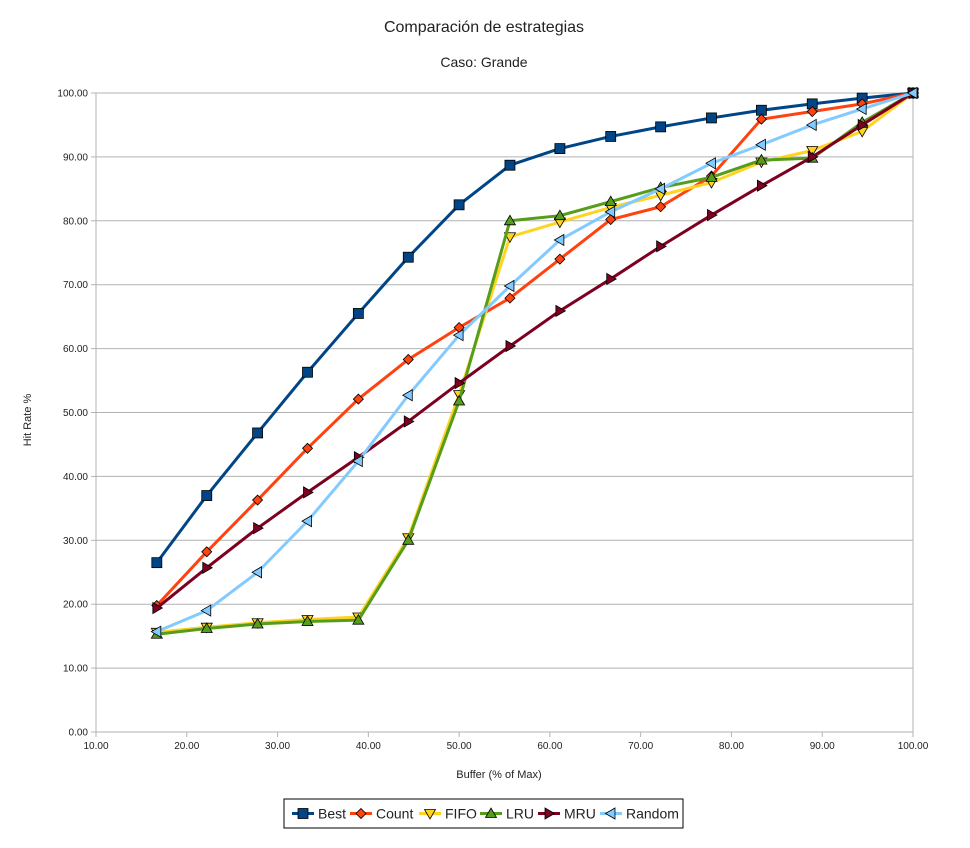 The image size is (970, 848). I want to click on legend-item-random: Random, so click(639, 814).